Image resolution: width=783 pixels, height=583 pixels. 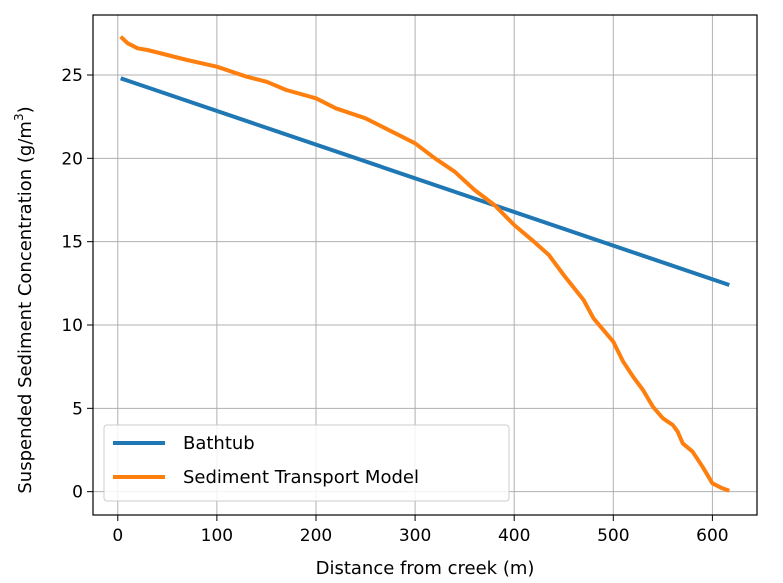 I want to click on y-tick-label: 25, so click(x=72, y=76).